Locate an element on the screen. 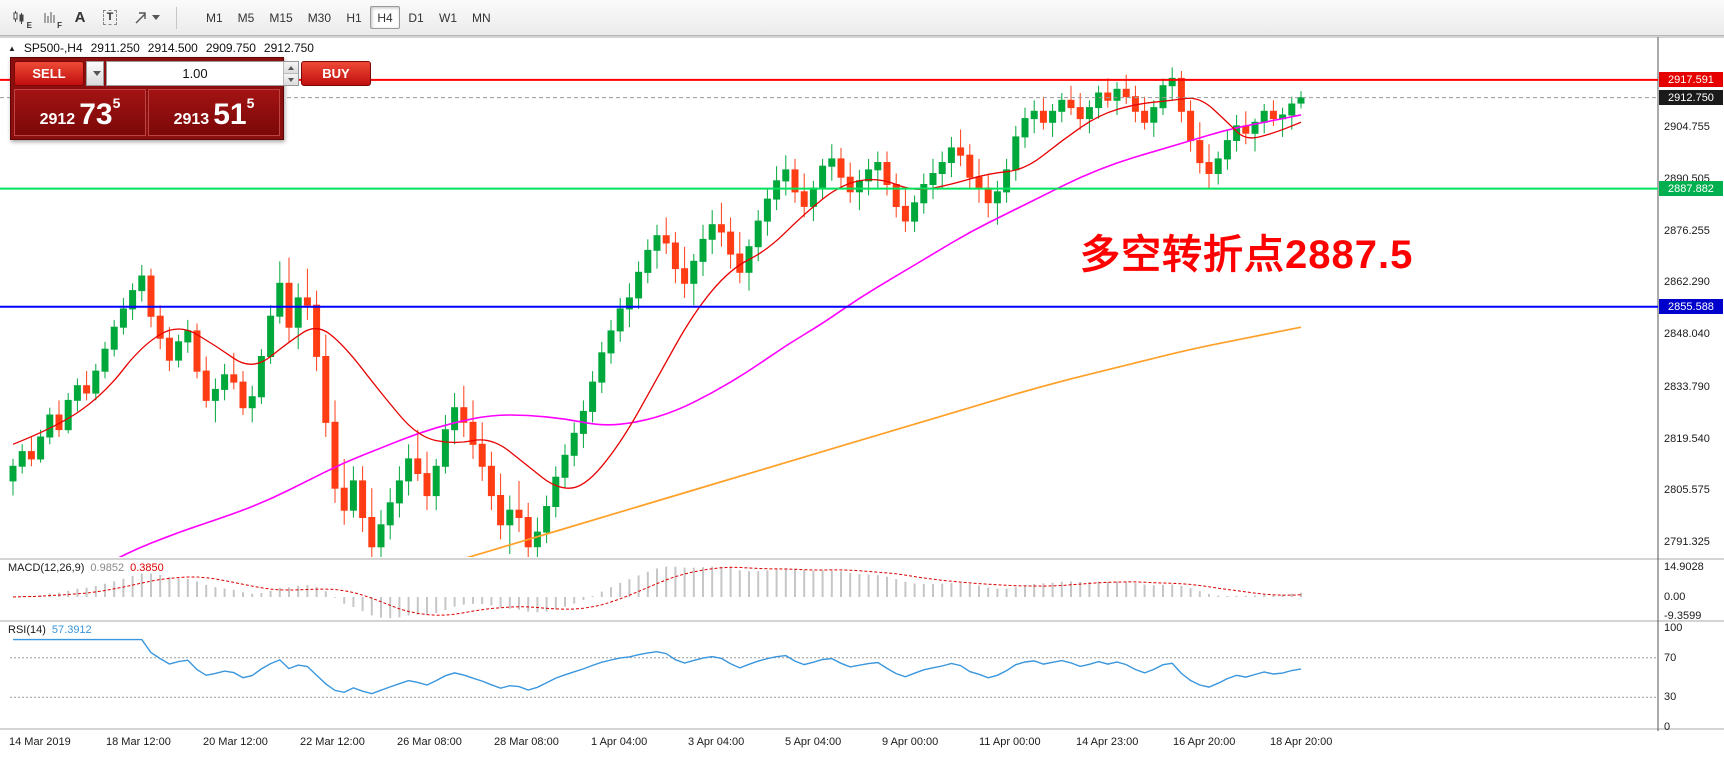 The image size is (1724, 758). timeframe-w1: W1 is located at coordinates (448, 17).